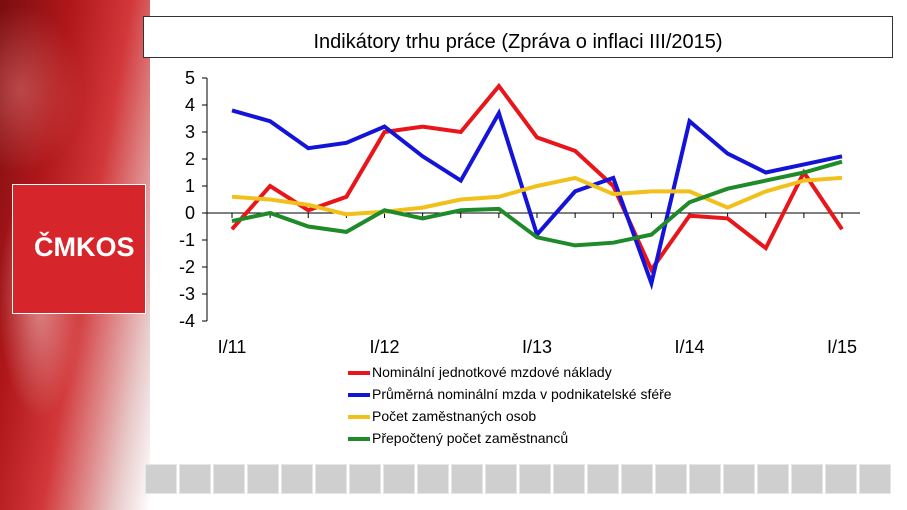  What do you see at coordinates (842, 347) in the screenshot?
I see `x-tick-label: I/15` at bounding box center [842, 347].